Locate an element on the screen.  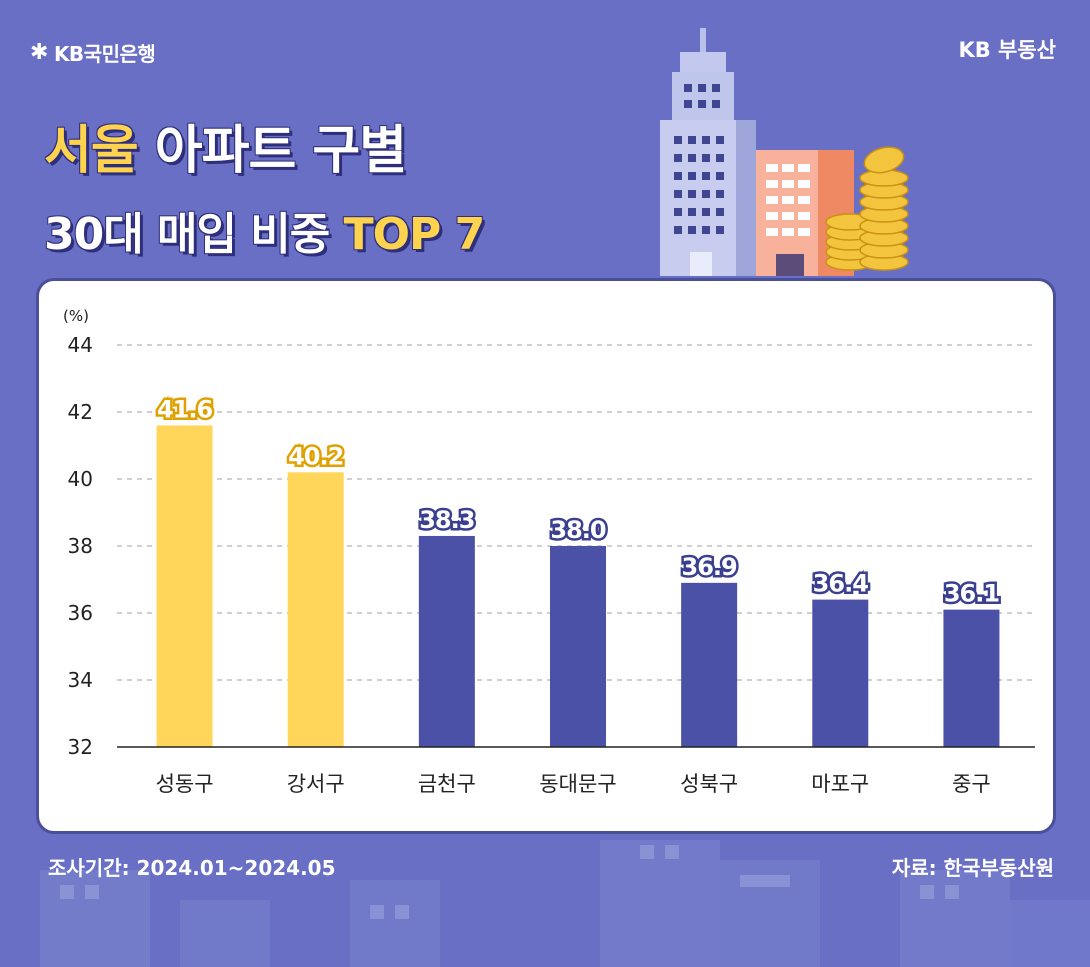
data-source: 자료: 한국부동산원 is located at coordinates (972, 868).